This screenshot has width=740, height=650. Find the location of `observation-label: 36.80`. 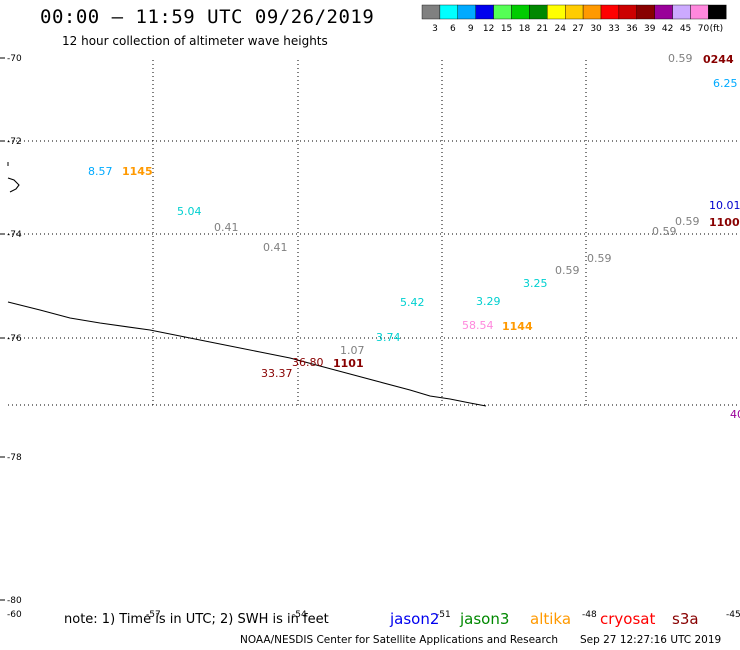

observation-label: 36.80 is located at coordinates (308, 362).